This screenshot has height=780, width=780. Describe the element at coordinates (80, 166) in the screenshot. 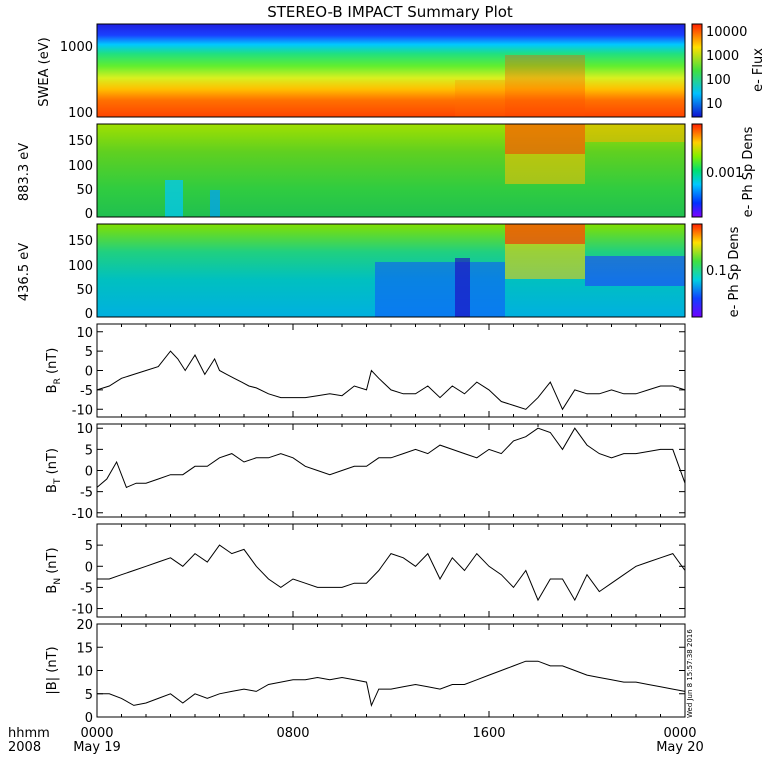

I see `pad-883-ytick-100: 100` at that location.